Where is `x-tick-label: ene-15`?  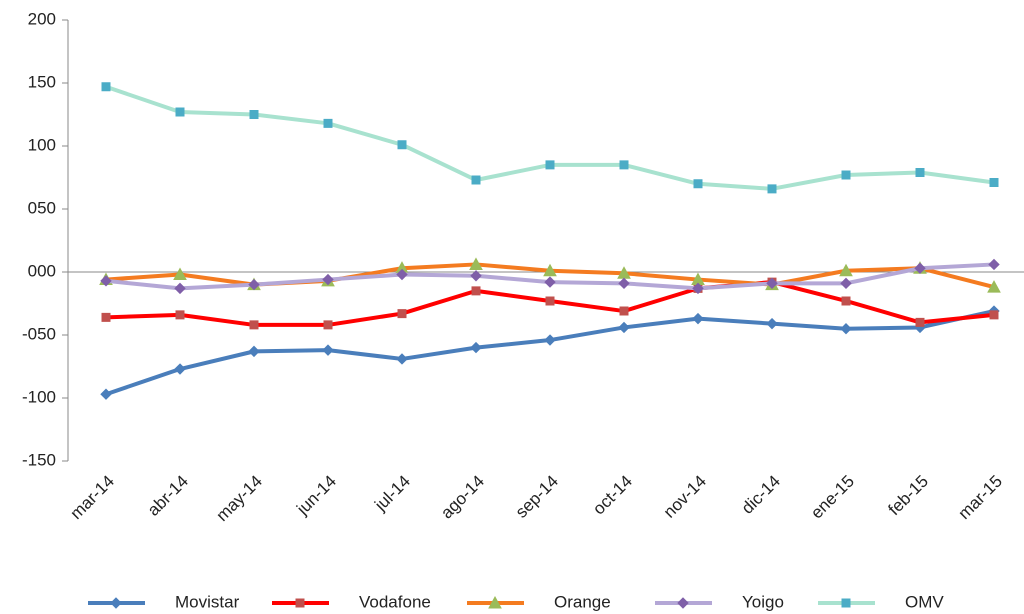 x-tick-label: ene-15 is located at coordinates (832, 497).